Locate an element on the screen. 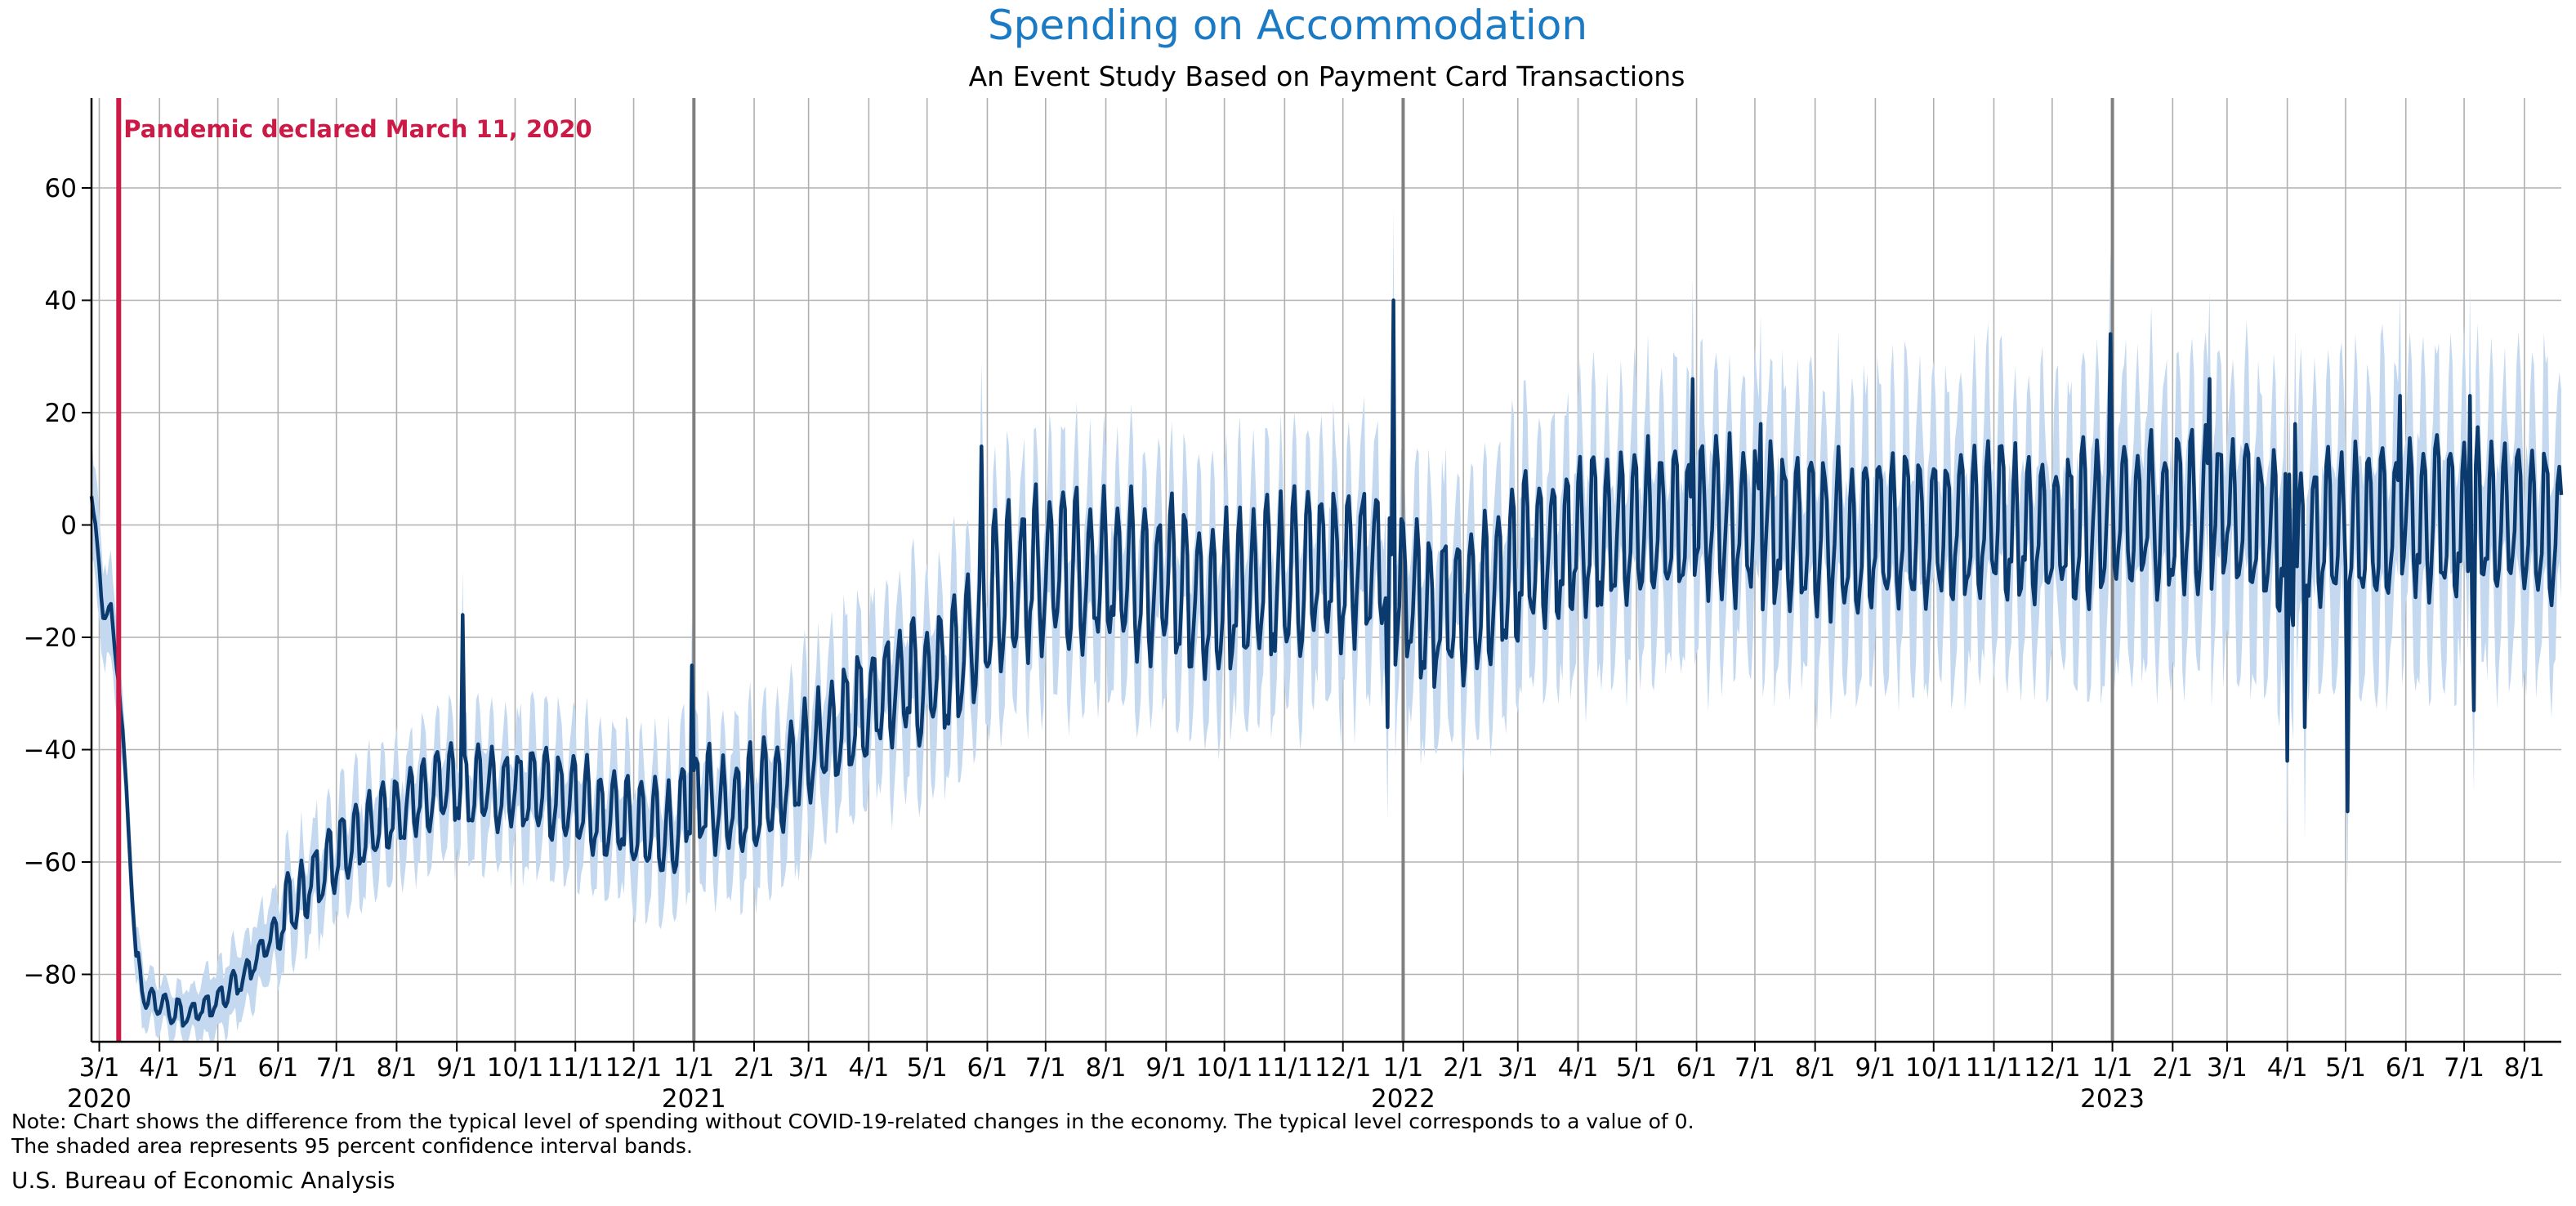  event-marker: Pandemic declared March 11, 2020 is located at coordinates (354, 570).